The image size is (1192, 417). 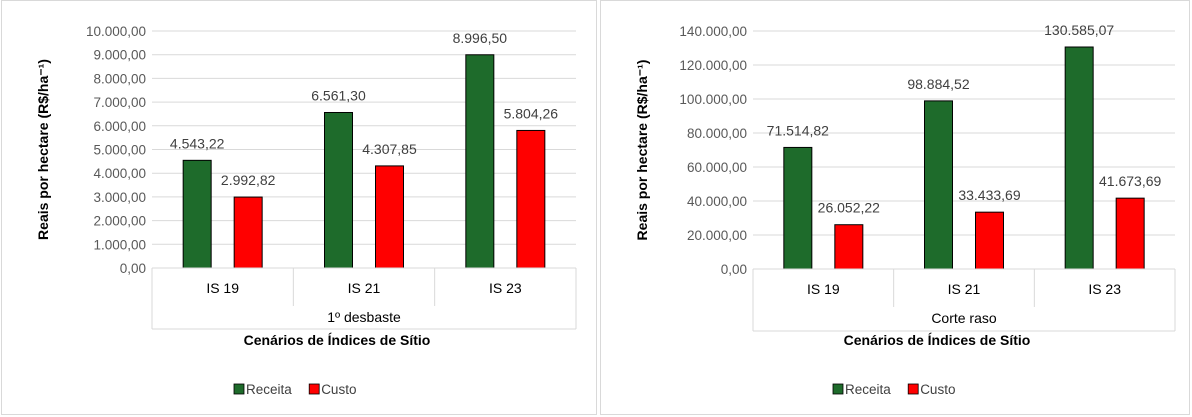 What do you see at coordinates (119, 221) in the screenshot?
I see `y-tick-label: 2.000,00` at bounding box center [119, 221].